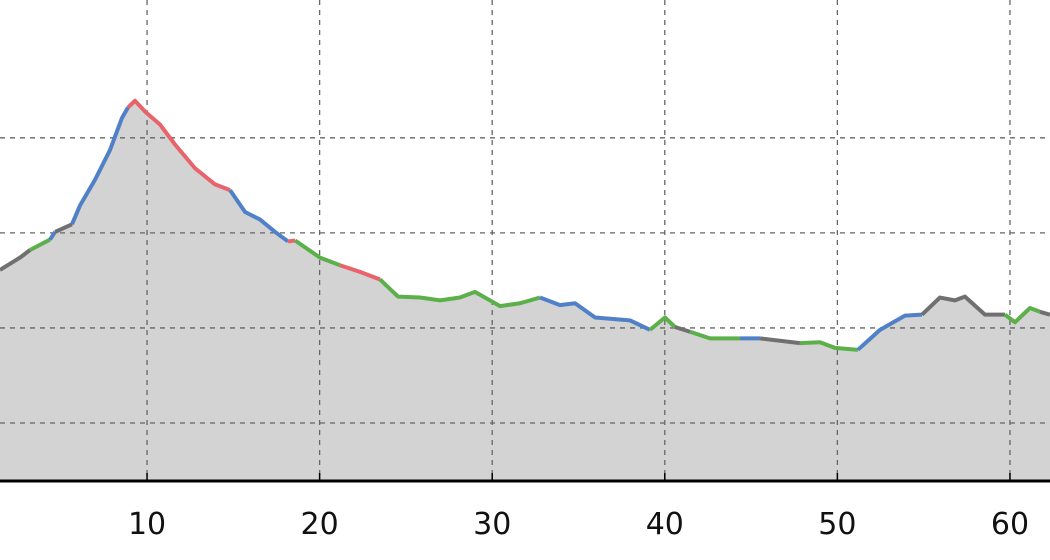 The width and height of the screenshot is (1050, 560). What do you see at coordinates (665, 524) in the screenshot?
I see `x-tick-label: 40` at bounding box center [665, 524].